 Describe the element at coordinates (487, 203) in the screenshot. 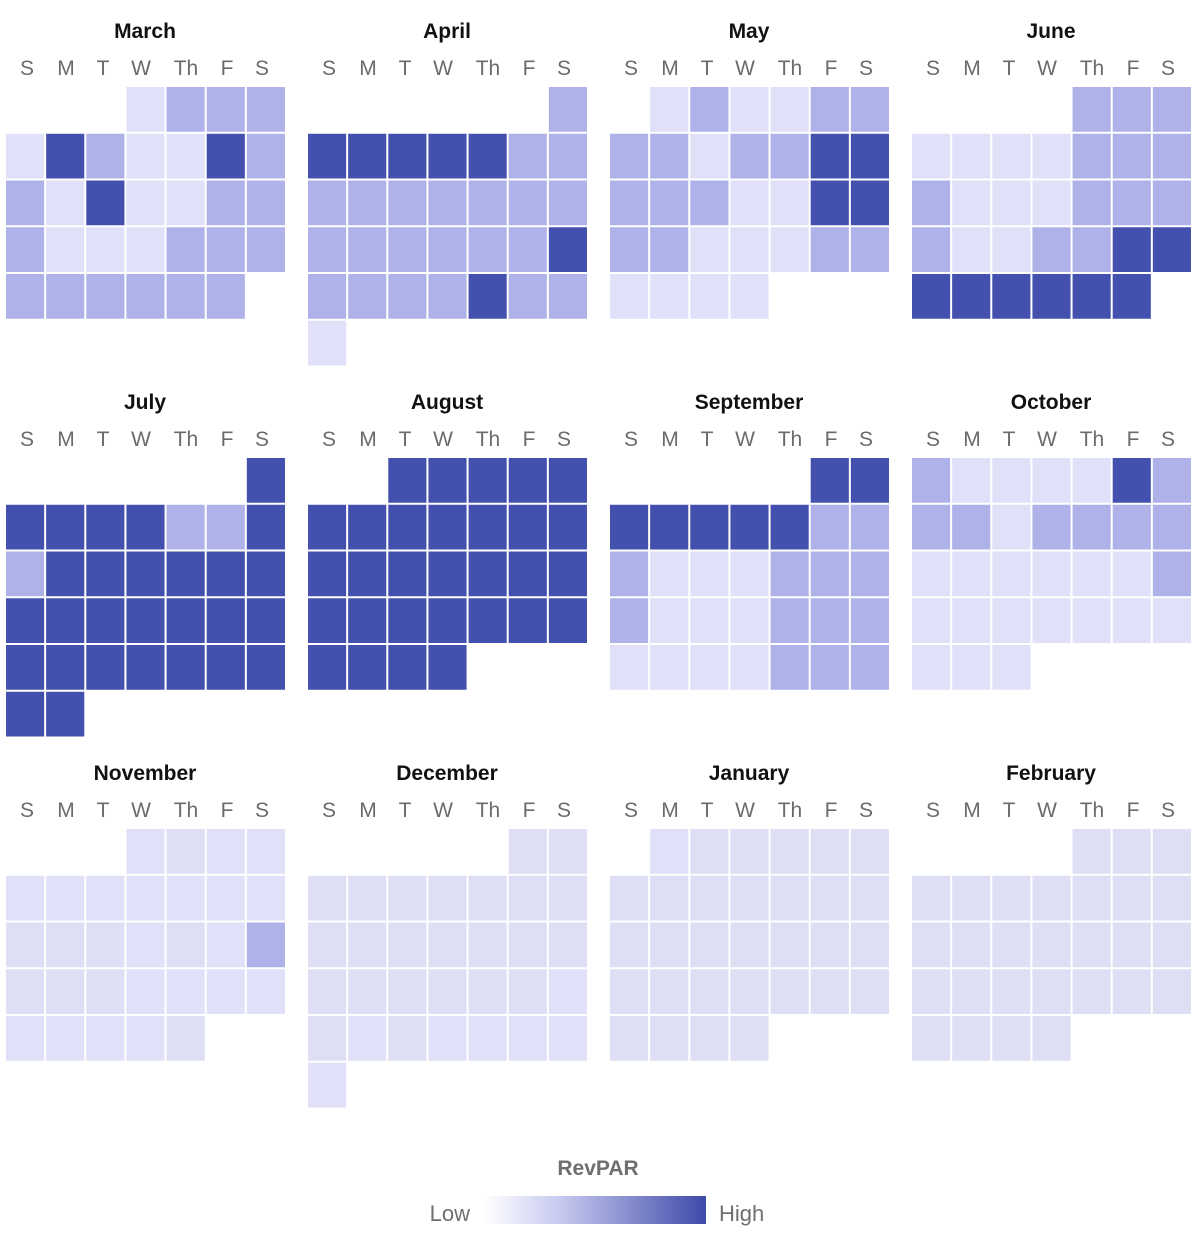

I see `day-cell: April 13: 3` at that location.